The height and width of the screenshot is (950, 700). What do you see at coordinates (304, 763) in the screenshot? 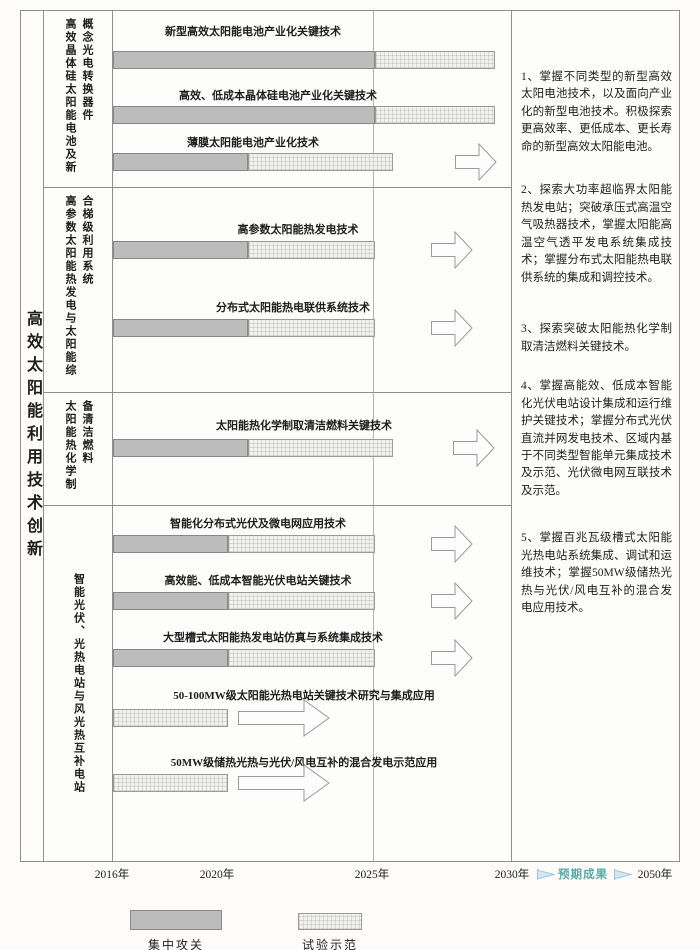
I see `row-label: 50MW级储热光热与光伏/风电互补的混合发电示范应用` at bounding box center [304, 763].